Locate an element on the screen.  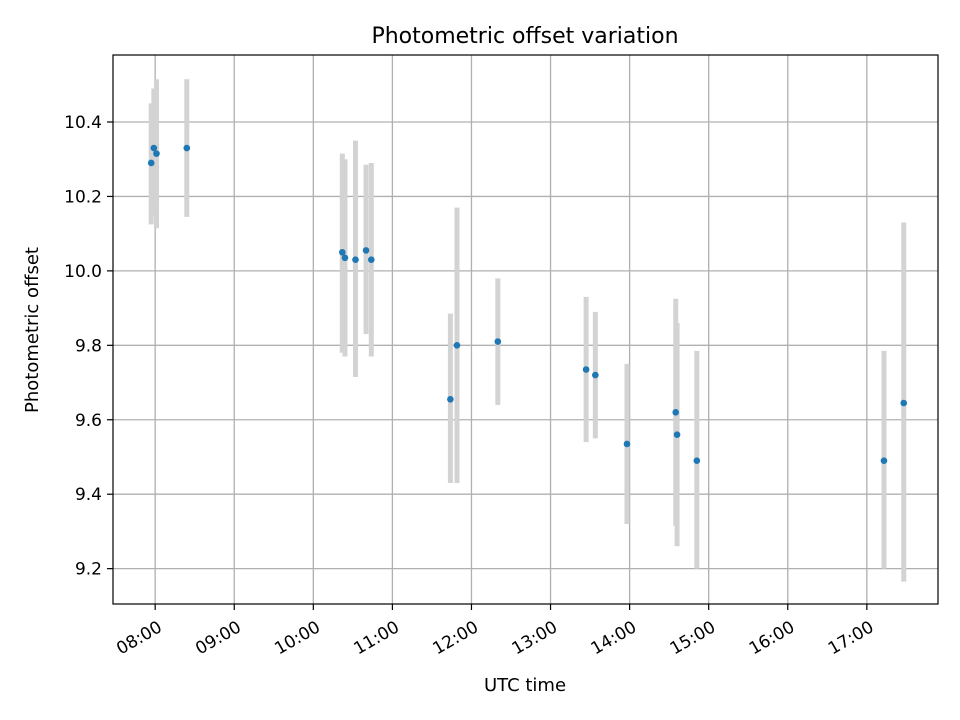
y-tick-label: 10.0 is located at coordinates (83, 272).